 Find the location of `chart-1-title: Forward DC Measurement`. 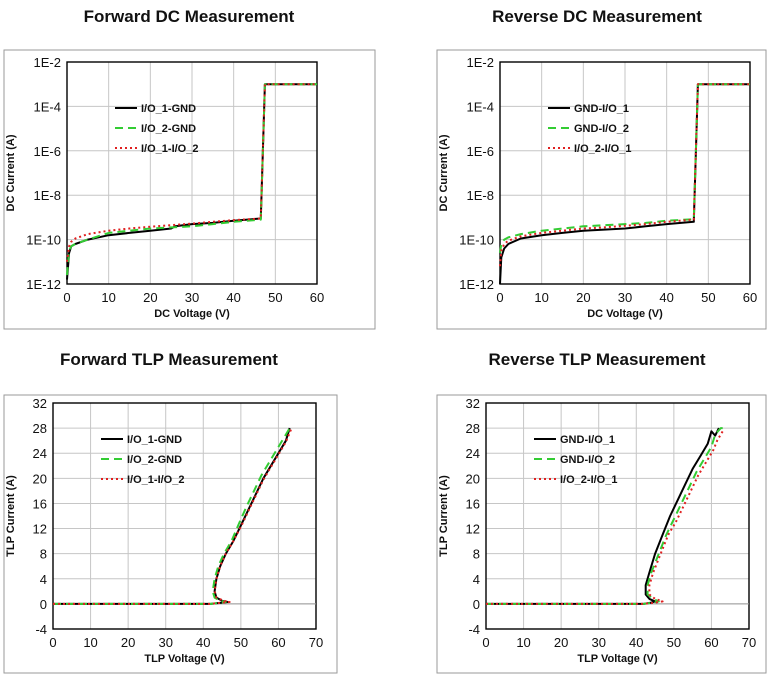

chart-1-title: Forward DC Measurement is located at coordinates (189, 16).